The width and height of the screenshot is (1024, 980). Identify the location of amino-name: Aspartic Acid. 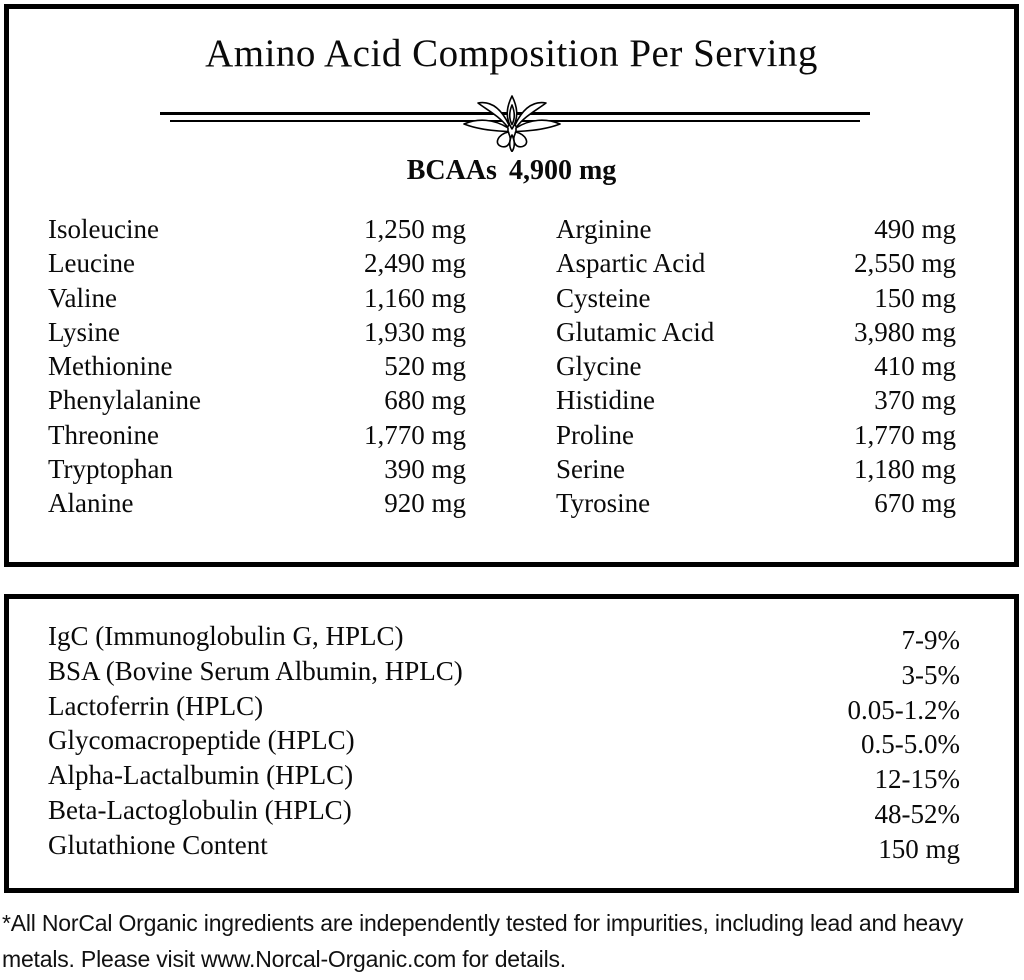
(631, 263).